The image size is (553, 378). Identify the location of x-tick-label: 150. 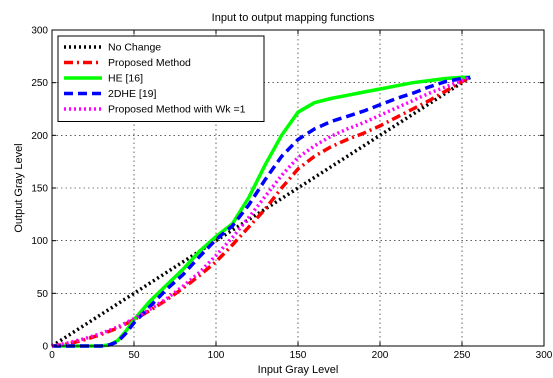
(298, 355).